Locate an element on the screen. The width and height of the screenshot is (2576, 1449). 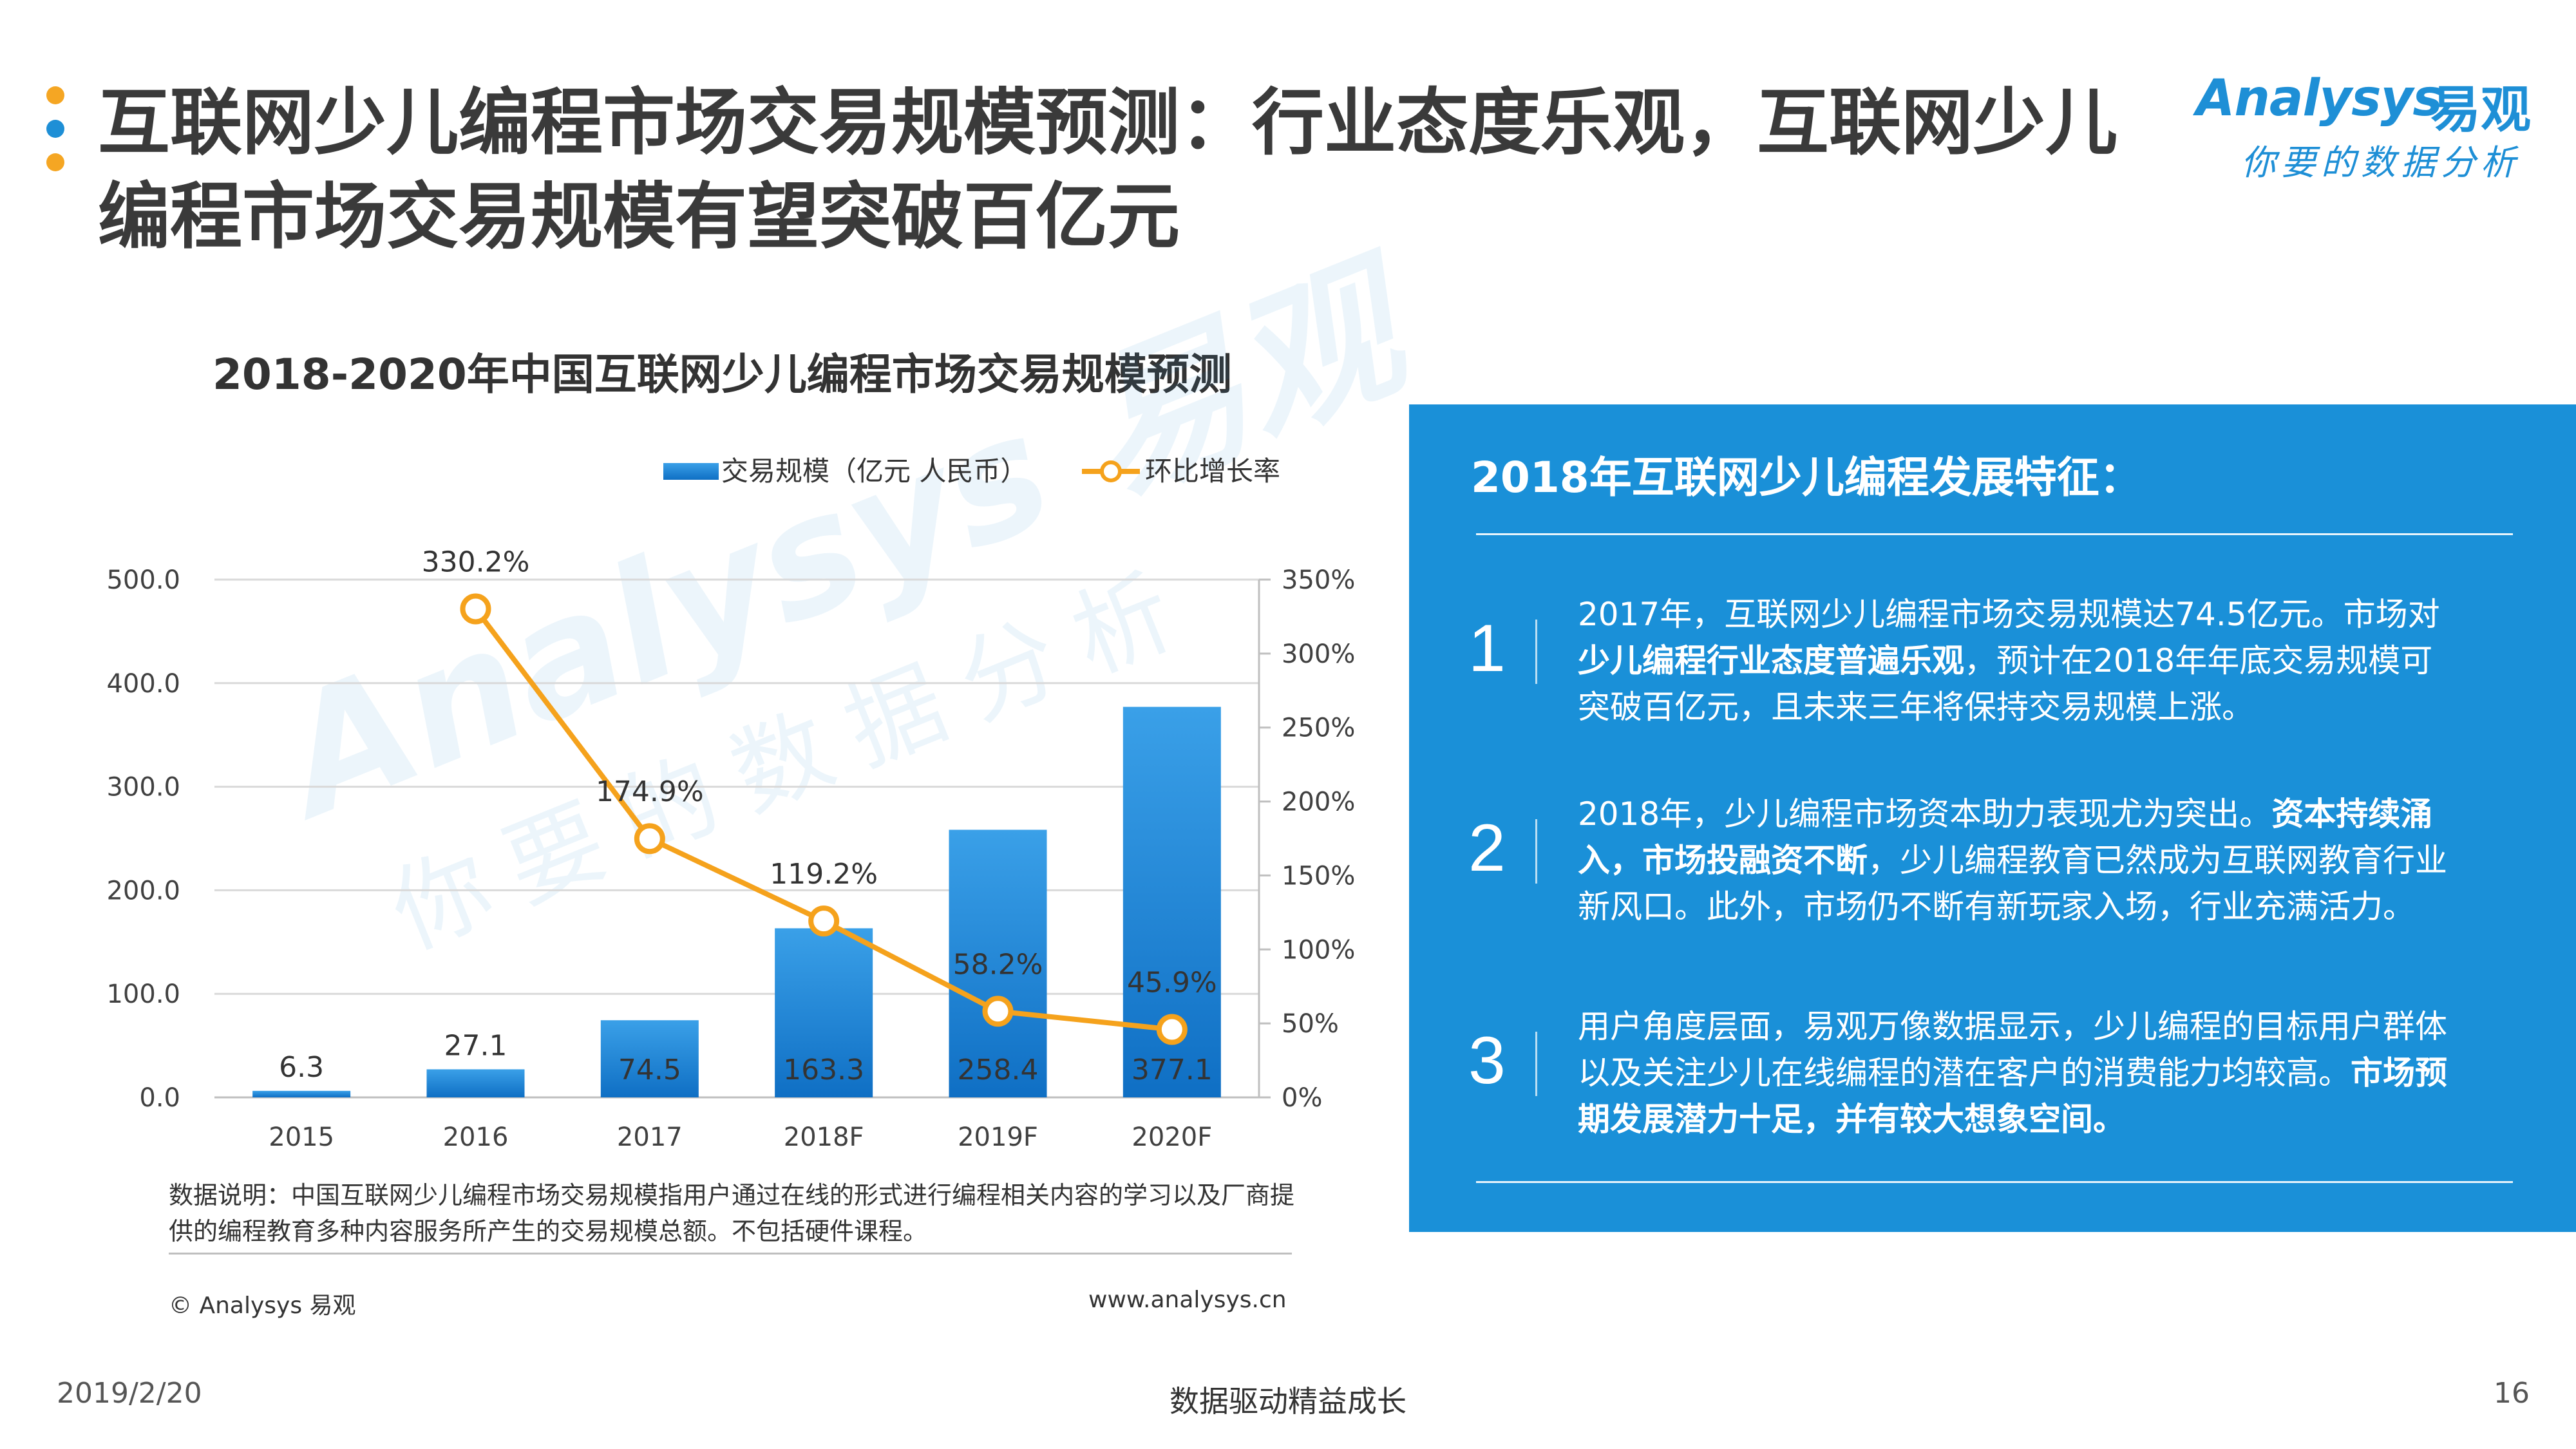
panel-top-divider is located at coordinates (1995, 534).